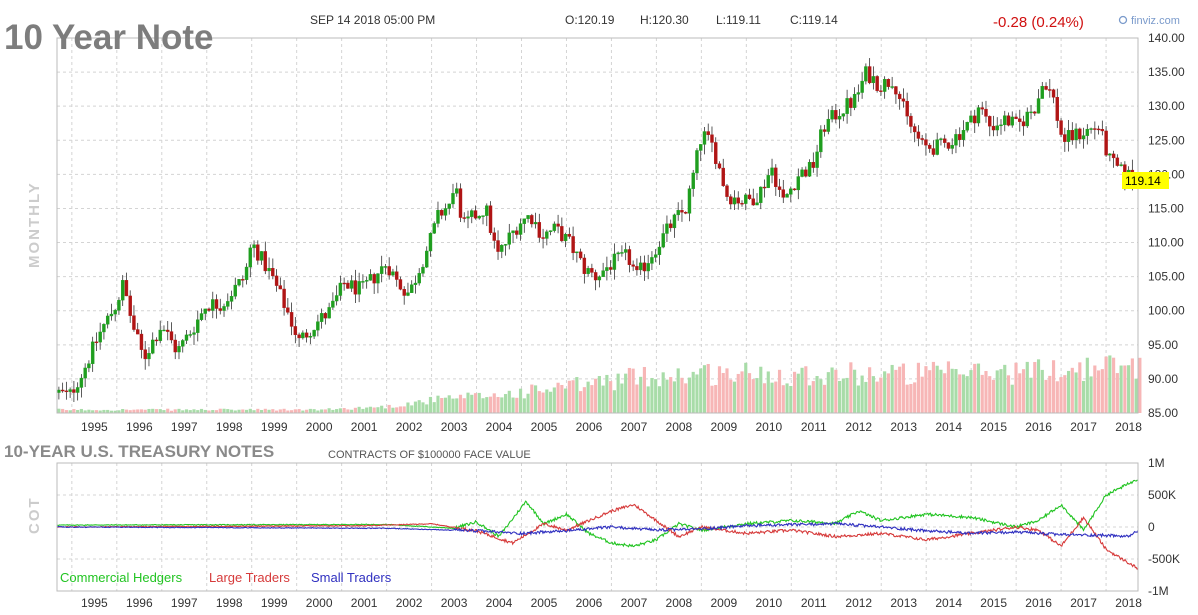  I want to click on cot-y-tick-label: -500K, so click(1164, 559).